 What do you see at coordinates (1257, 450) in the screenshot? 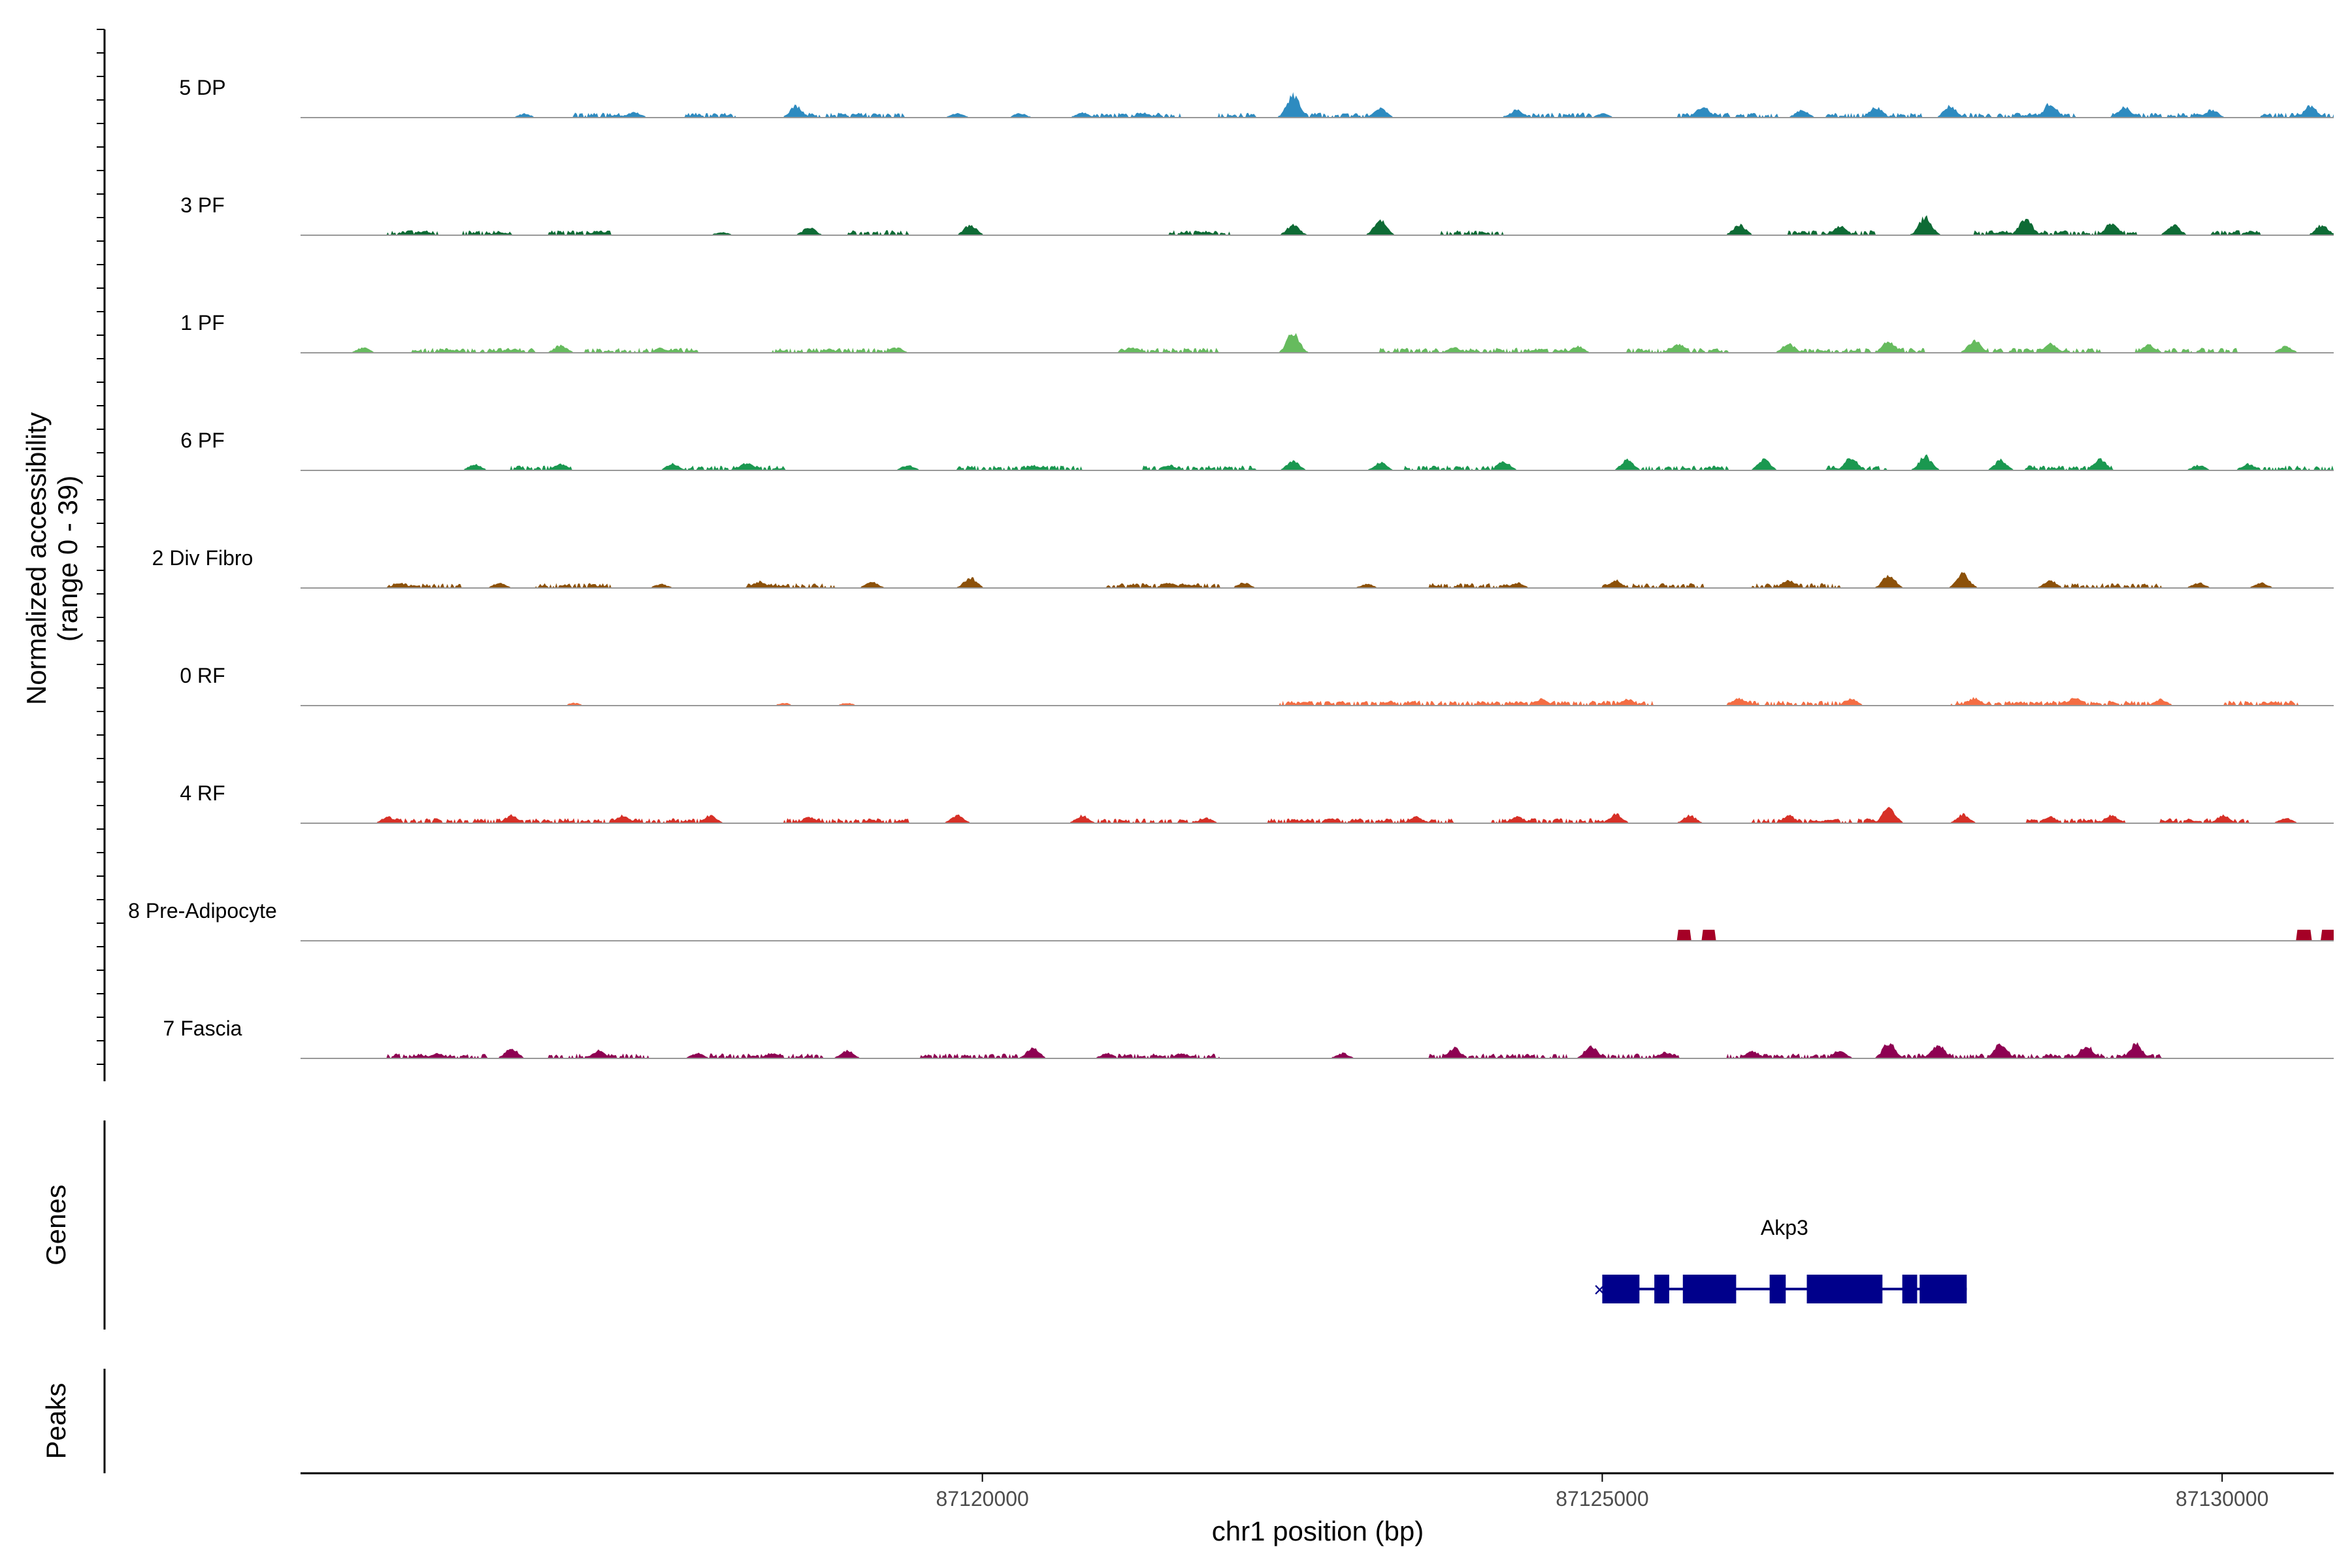
I see `track-6-pf: 6 PF` at bounding box center [1257, 450].